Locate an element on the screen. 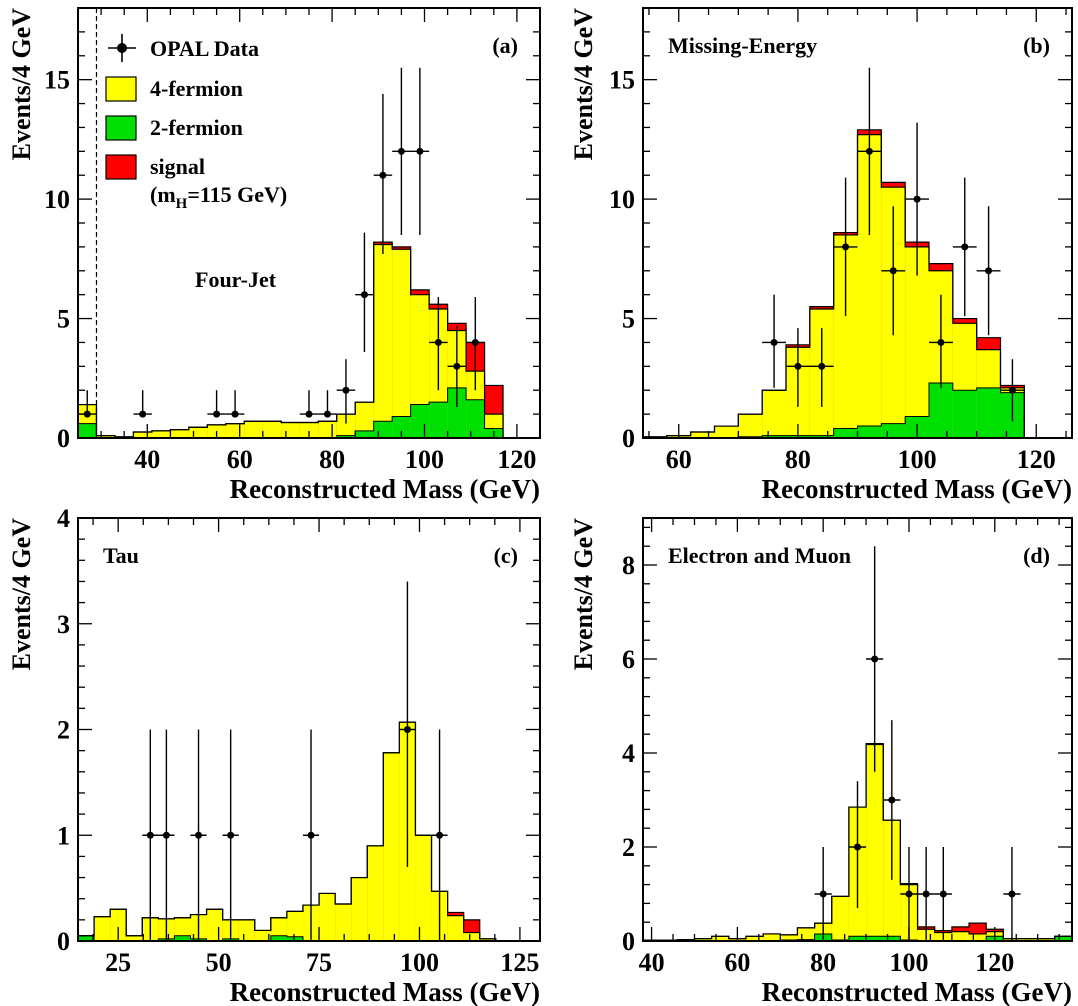 This screenshot has width=1078, height=1006. legend-data-marker is located at coordinates (122, 48).